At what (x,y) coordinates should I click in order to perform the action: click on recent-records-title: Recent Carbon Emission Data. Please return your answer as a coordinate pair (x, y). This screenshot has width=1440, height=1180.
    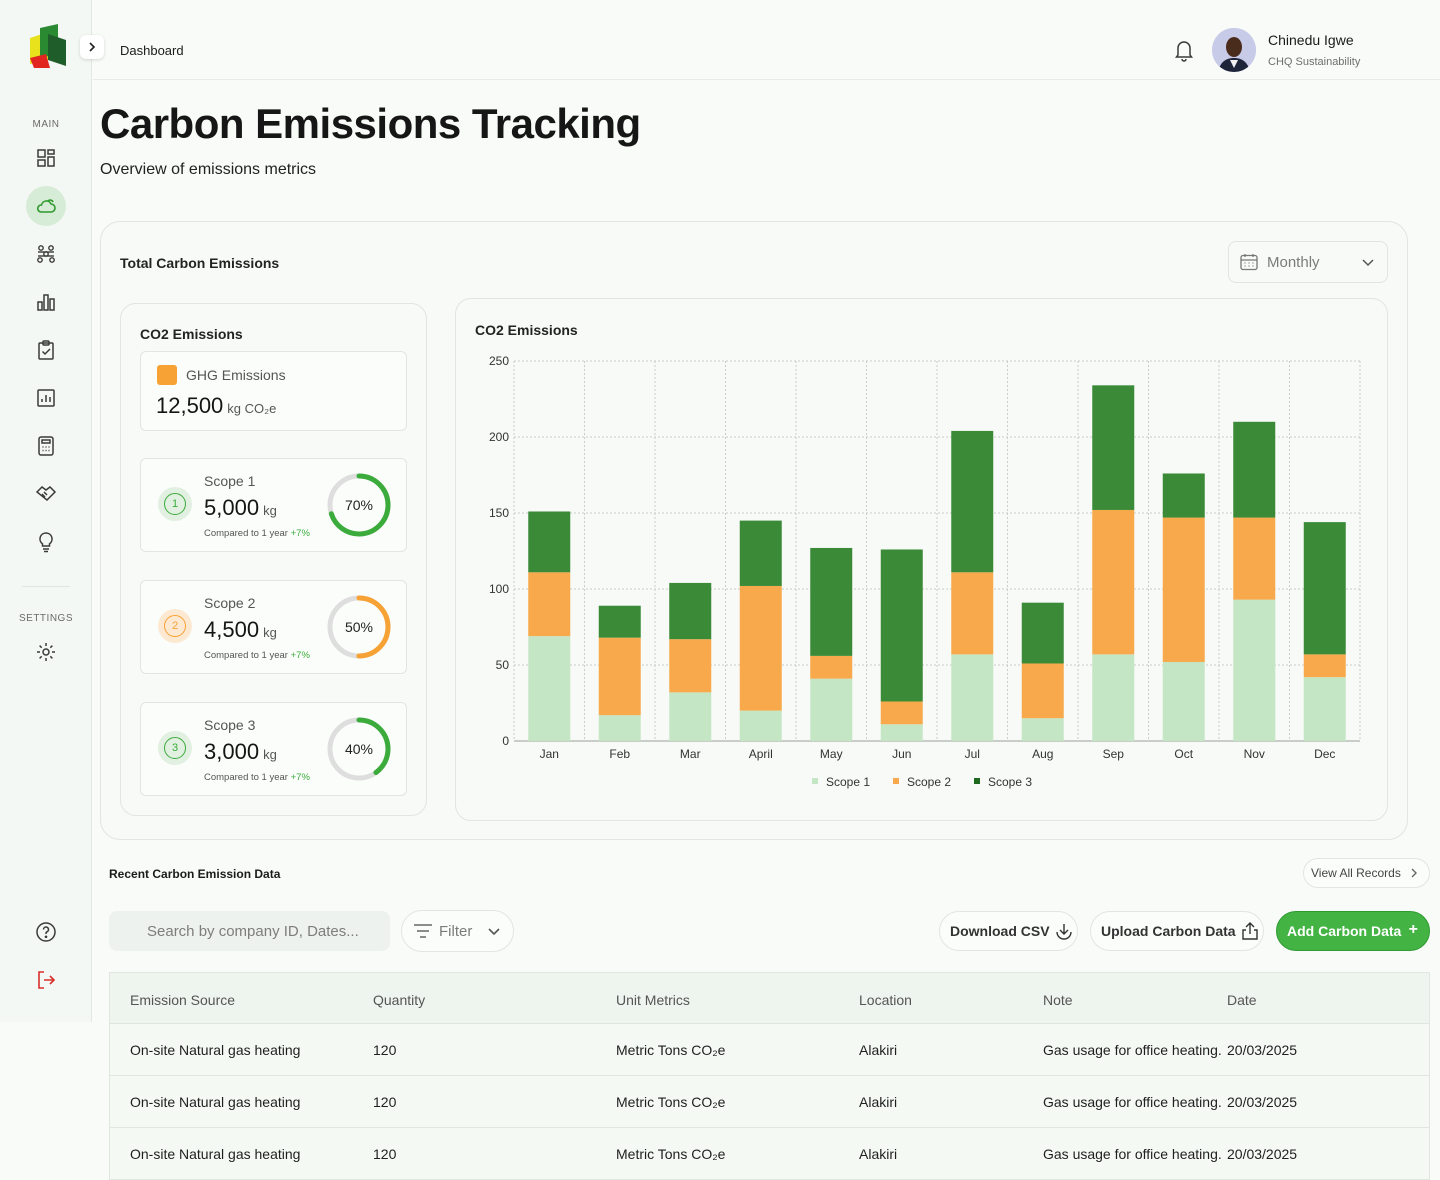
    Looking at the image, I should click on (195, 874).